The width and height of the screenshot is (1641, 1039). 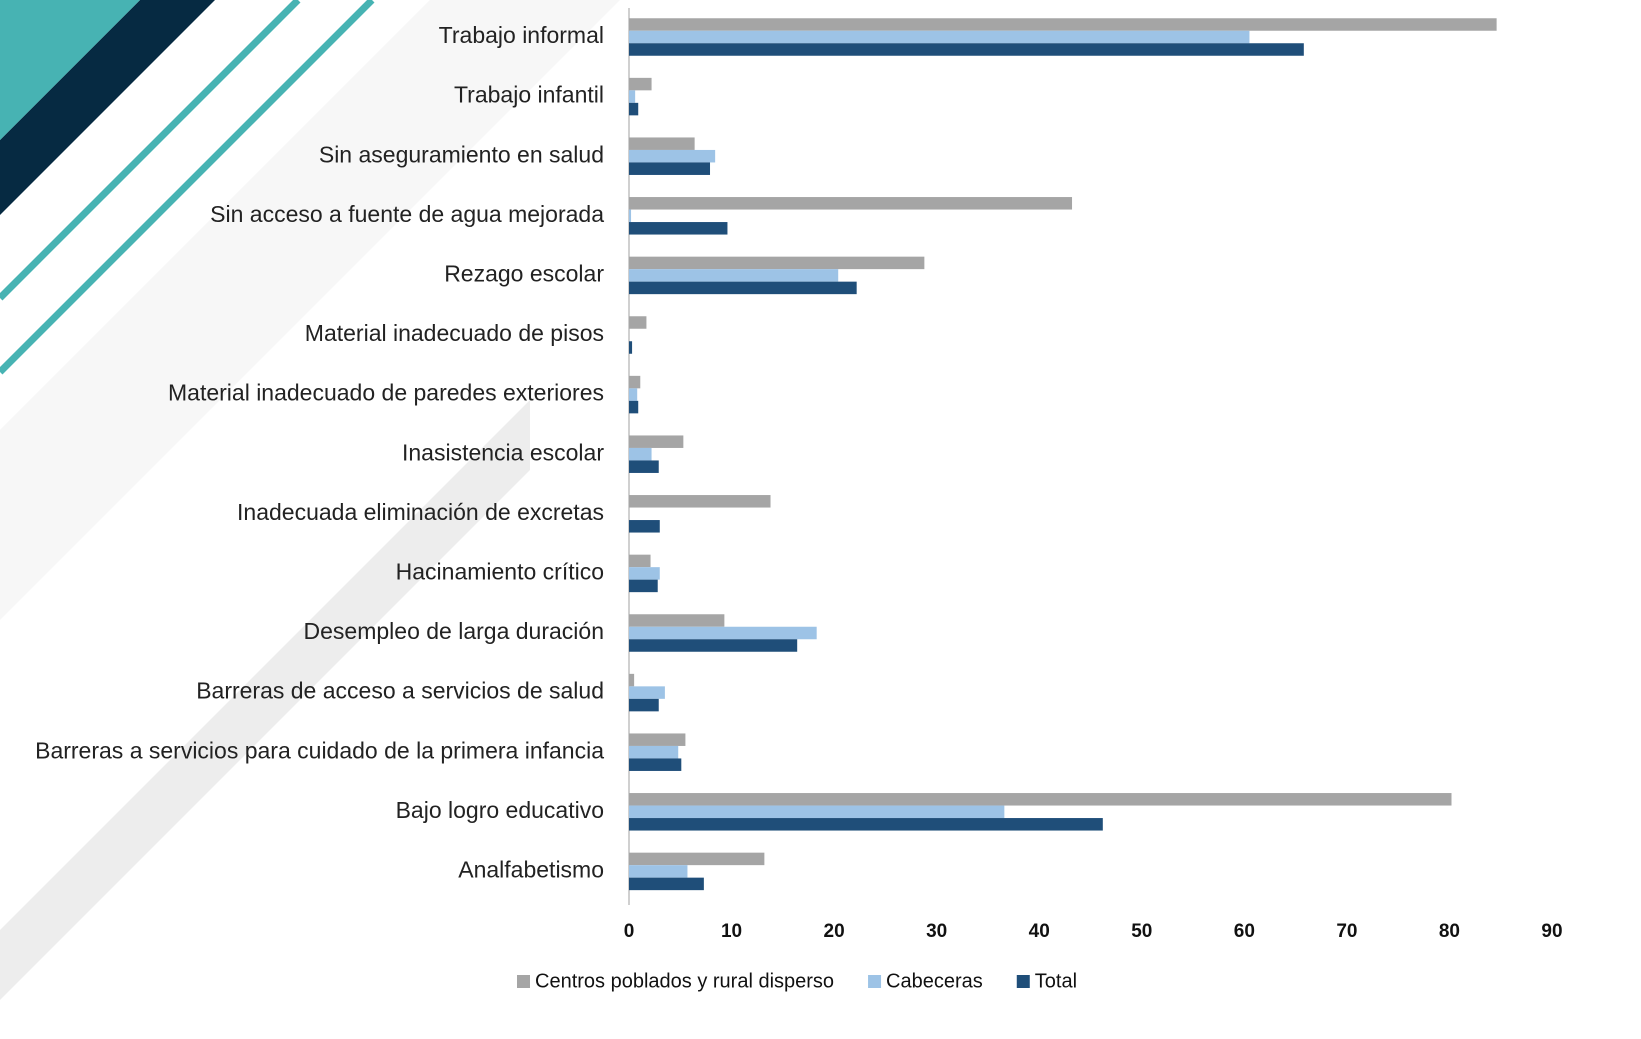 What do you see at coordinates (1449, 931) in the screenshot?
I see `x-tick-label: 80` at bounding box center [1449, 931].